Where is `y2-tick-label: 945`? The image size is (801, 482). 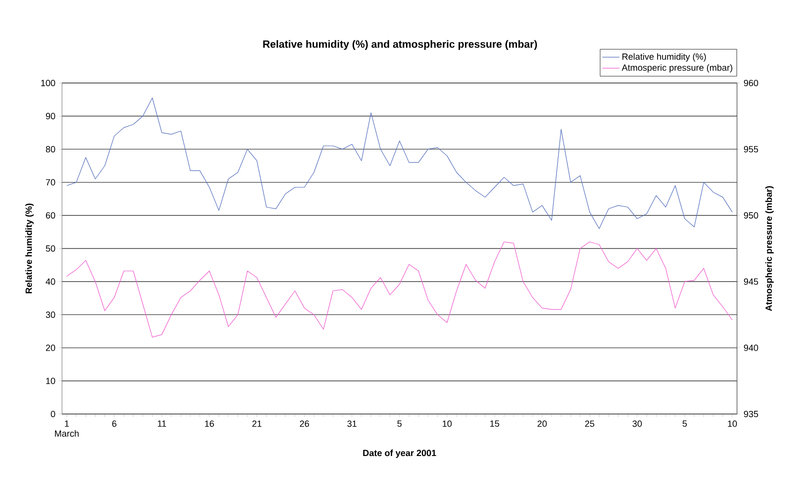 y2-tick-label: 945 is located at coordinates (751, 281).